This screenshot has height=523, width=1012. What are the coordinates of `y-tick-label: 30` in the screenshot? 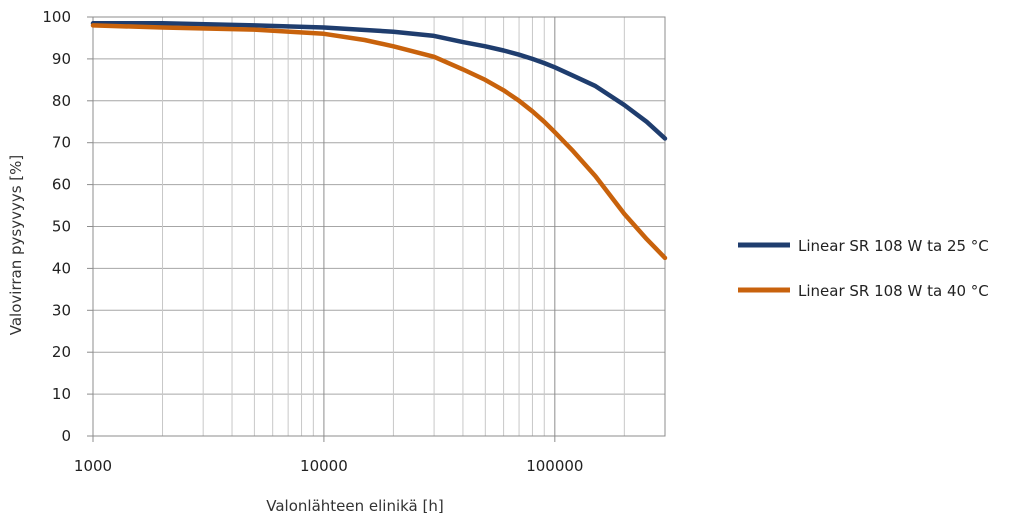 It's located at (61, 310).